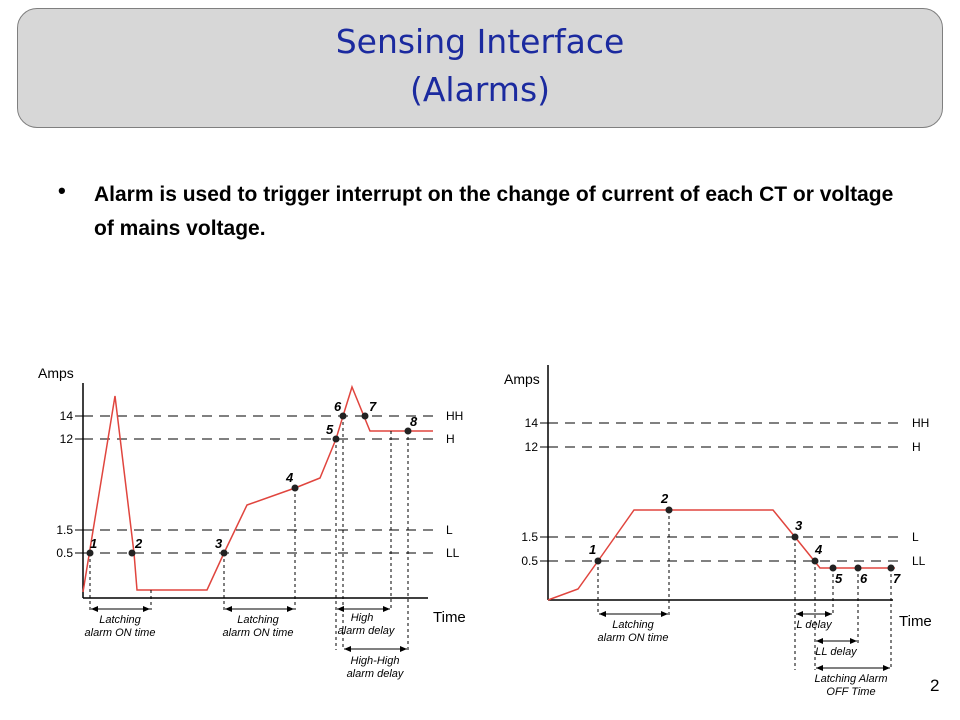 This screenshot has width=960, height=720. I want to click on right-level-name: HH, so click(920, 423).